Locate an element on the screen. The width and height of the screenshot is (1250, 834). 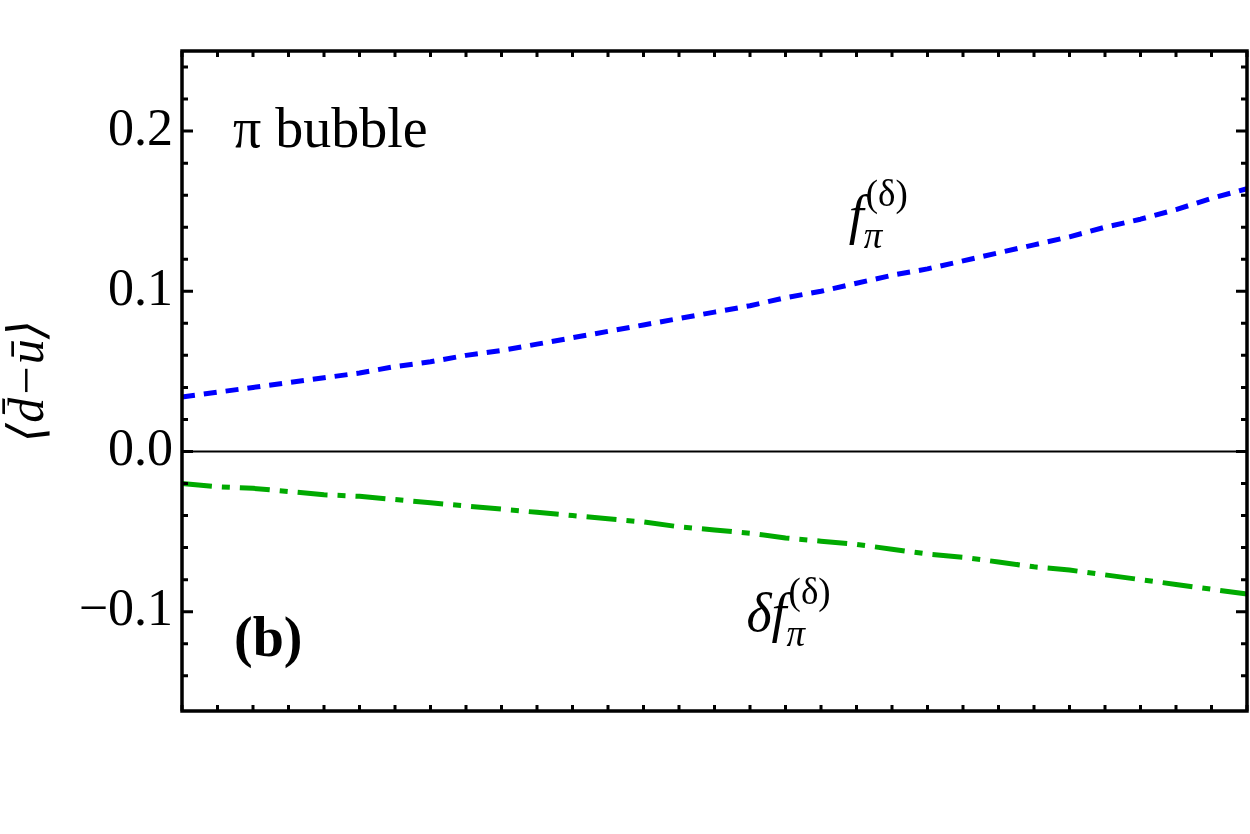
y-tick-label: 0.0 is located at coordinates (140, 448).